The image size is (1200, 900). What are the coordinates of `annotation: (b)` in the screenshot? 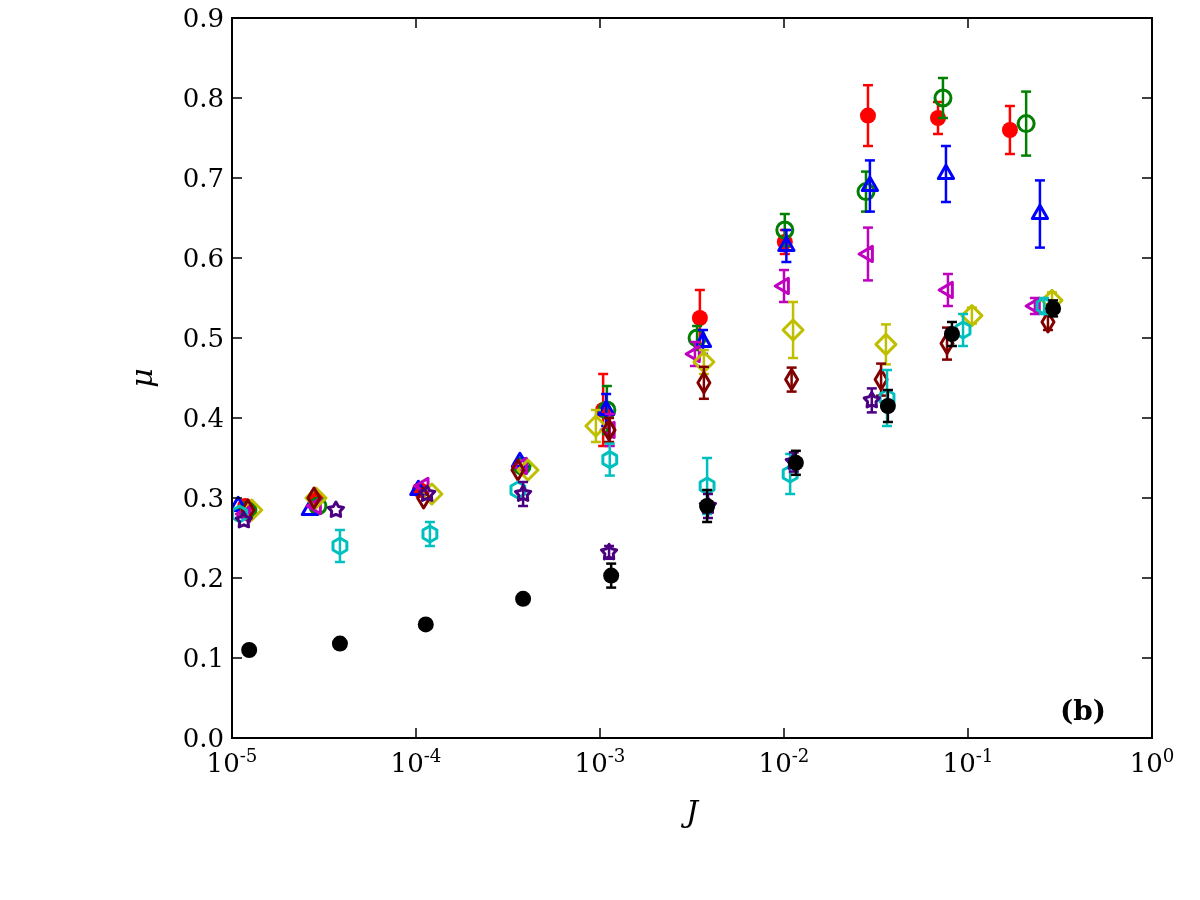 It's located at (1082, 710).